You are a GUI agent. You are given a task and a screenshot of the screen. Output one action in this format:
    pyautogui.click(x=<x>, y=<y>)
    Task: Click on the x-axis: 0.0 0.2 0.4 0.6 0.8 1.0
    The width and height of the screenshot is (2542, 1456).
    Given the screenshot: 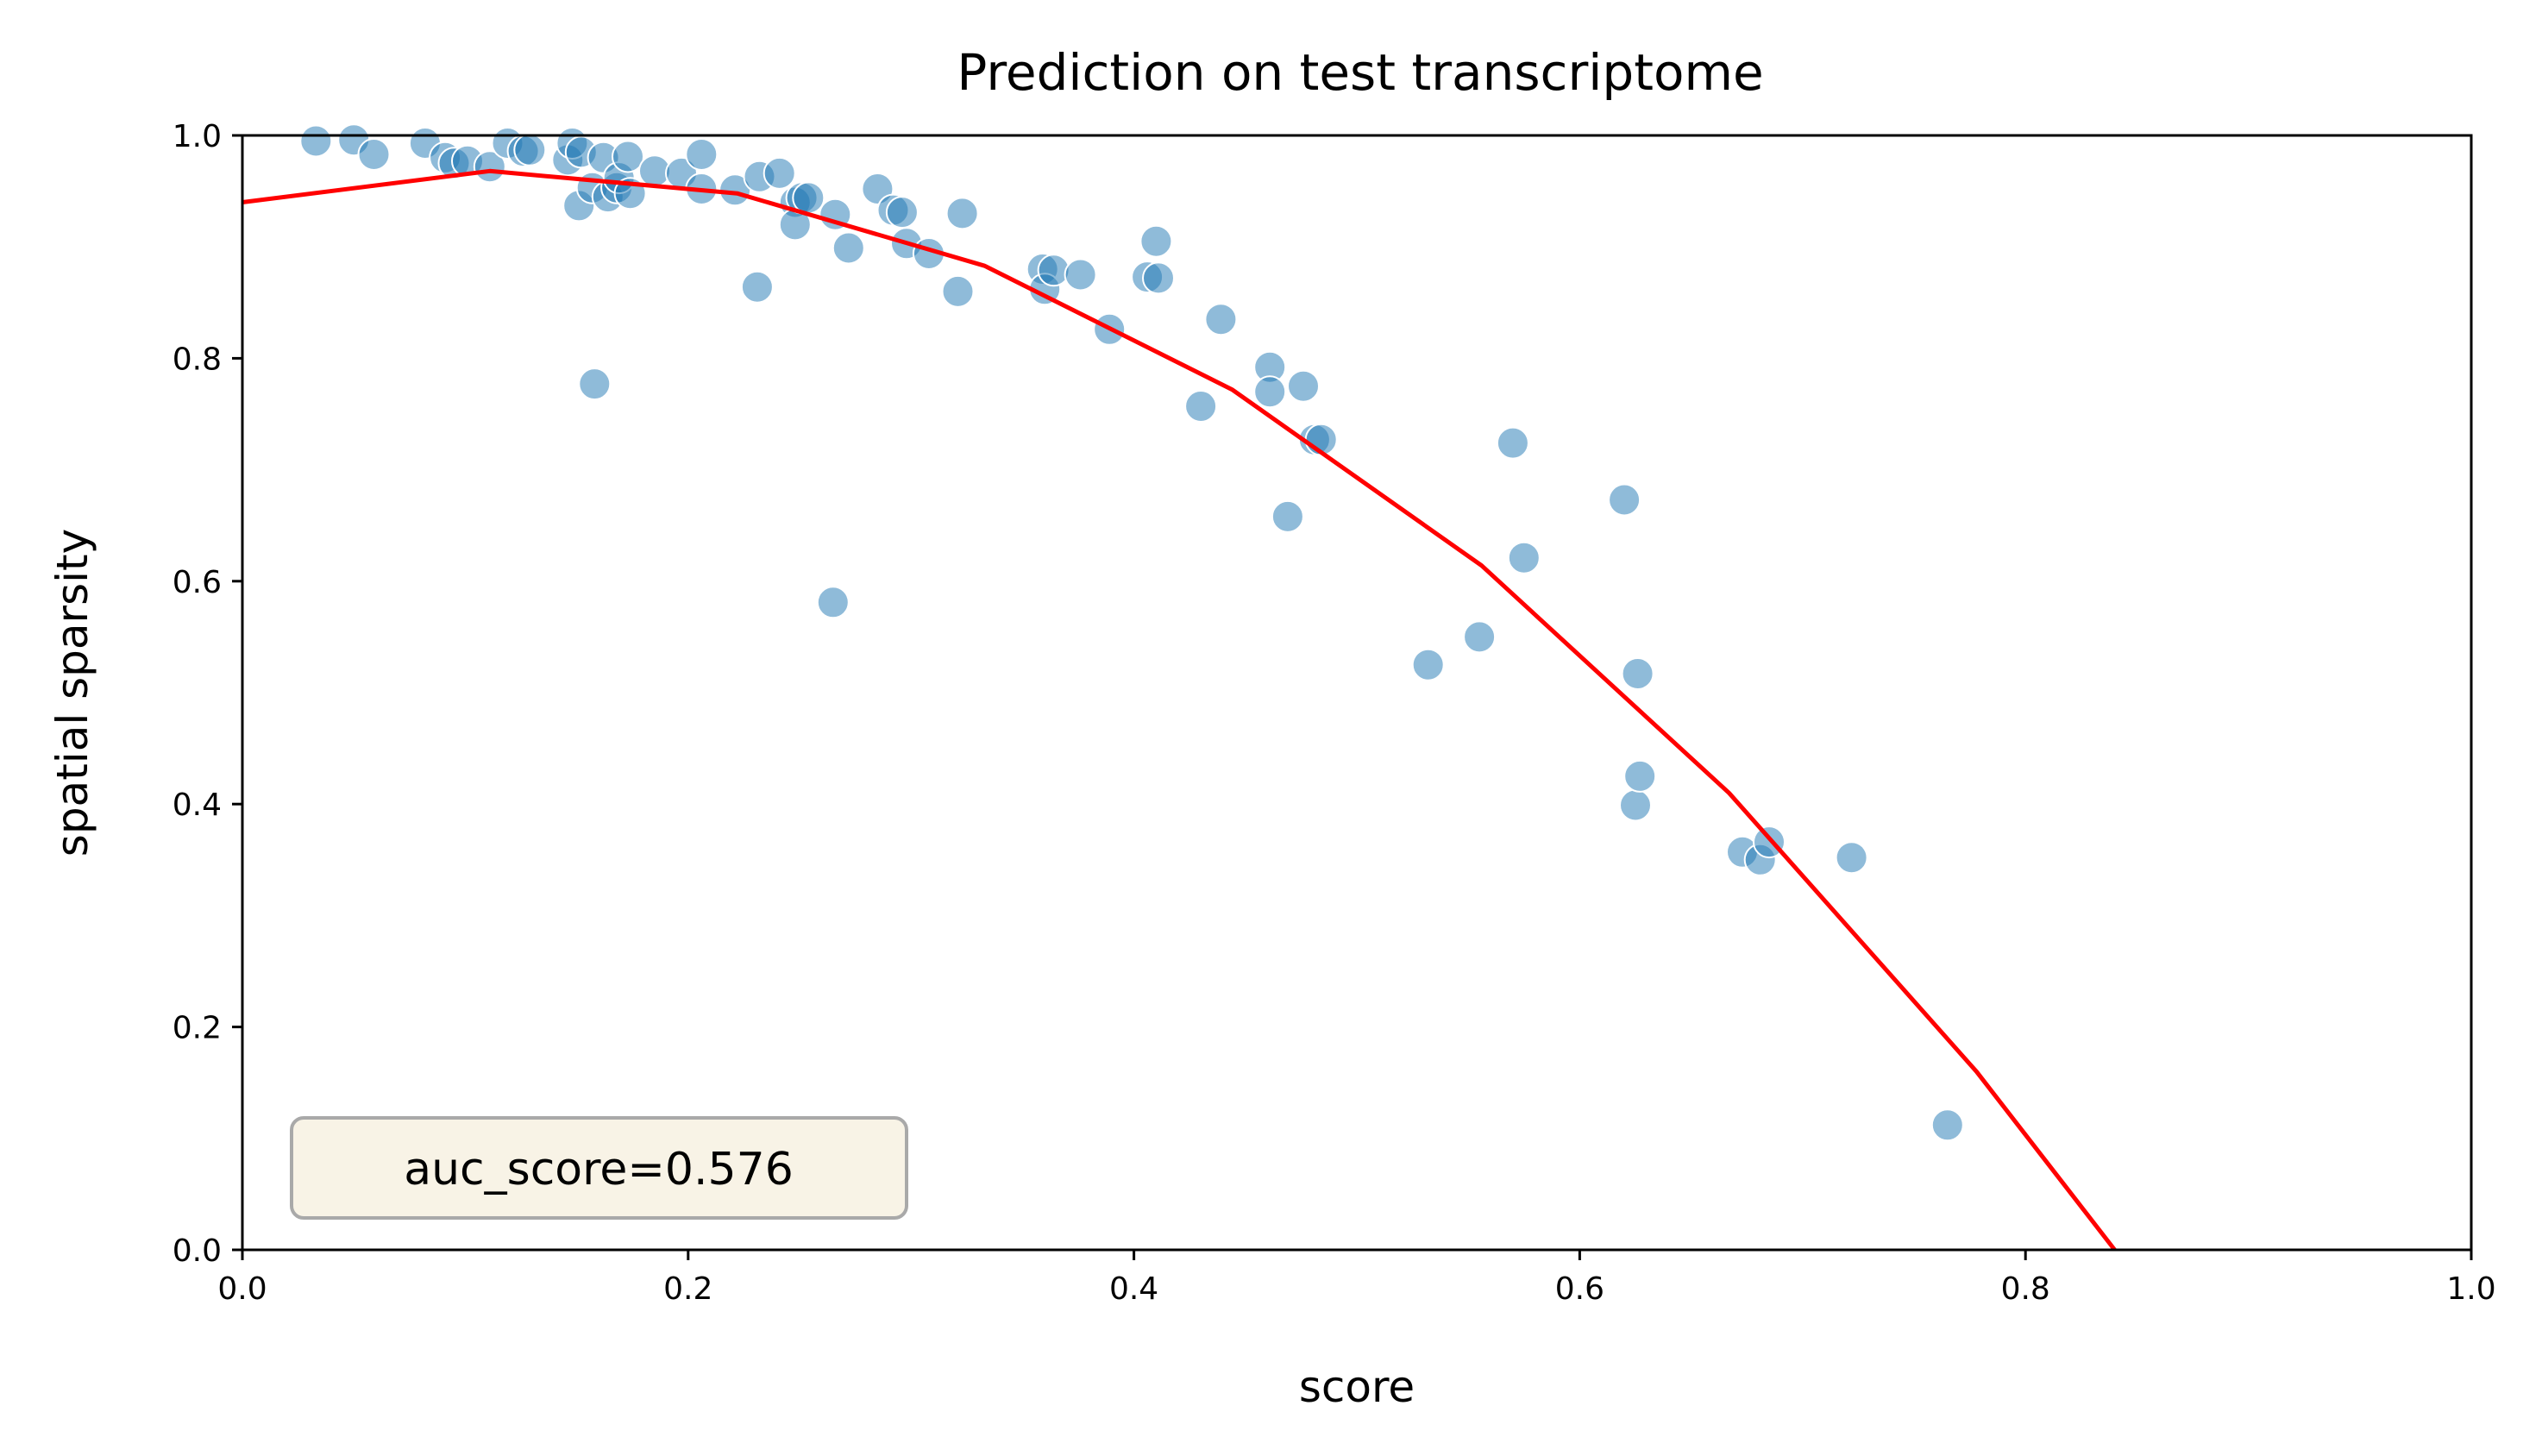 What is the action you would take?
    pyautogui.click(x=1356, y=1278)
    